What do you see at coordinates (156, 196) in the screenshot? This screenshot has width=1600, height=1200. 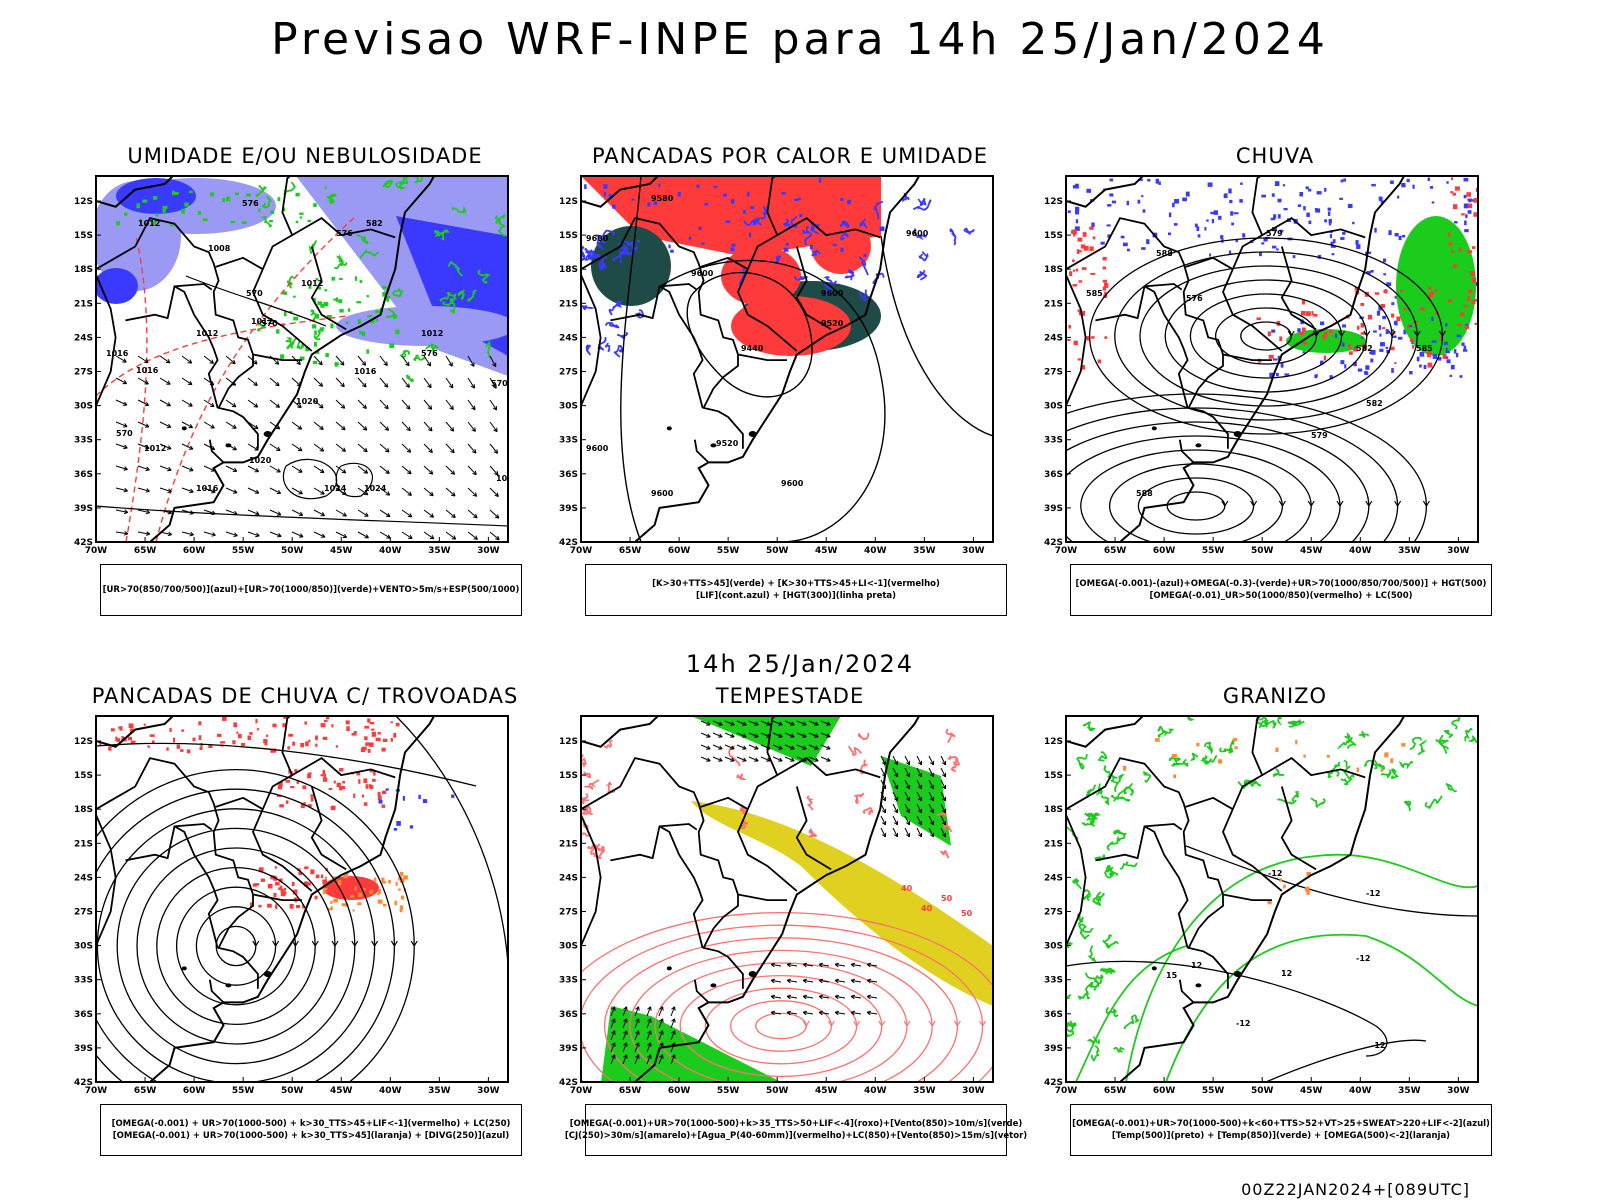 I see `humidity-blue` at bounding box center [156, 196].